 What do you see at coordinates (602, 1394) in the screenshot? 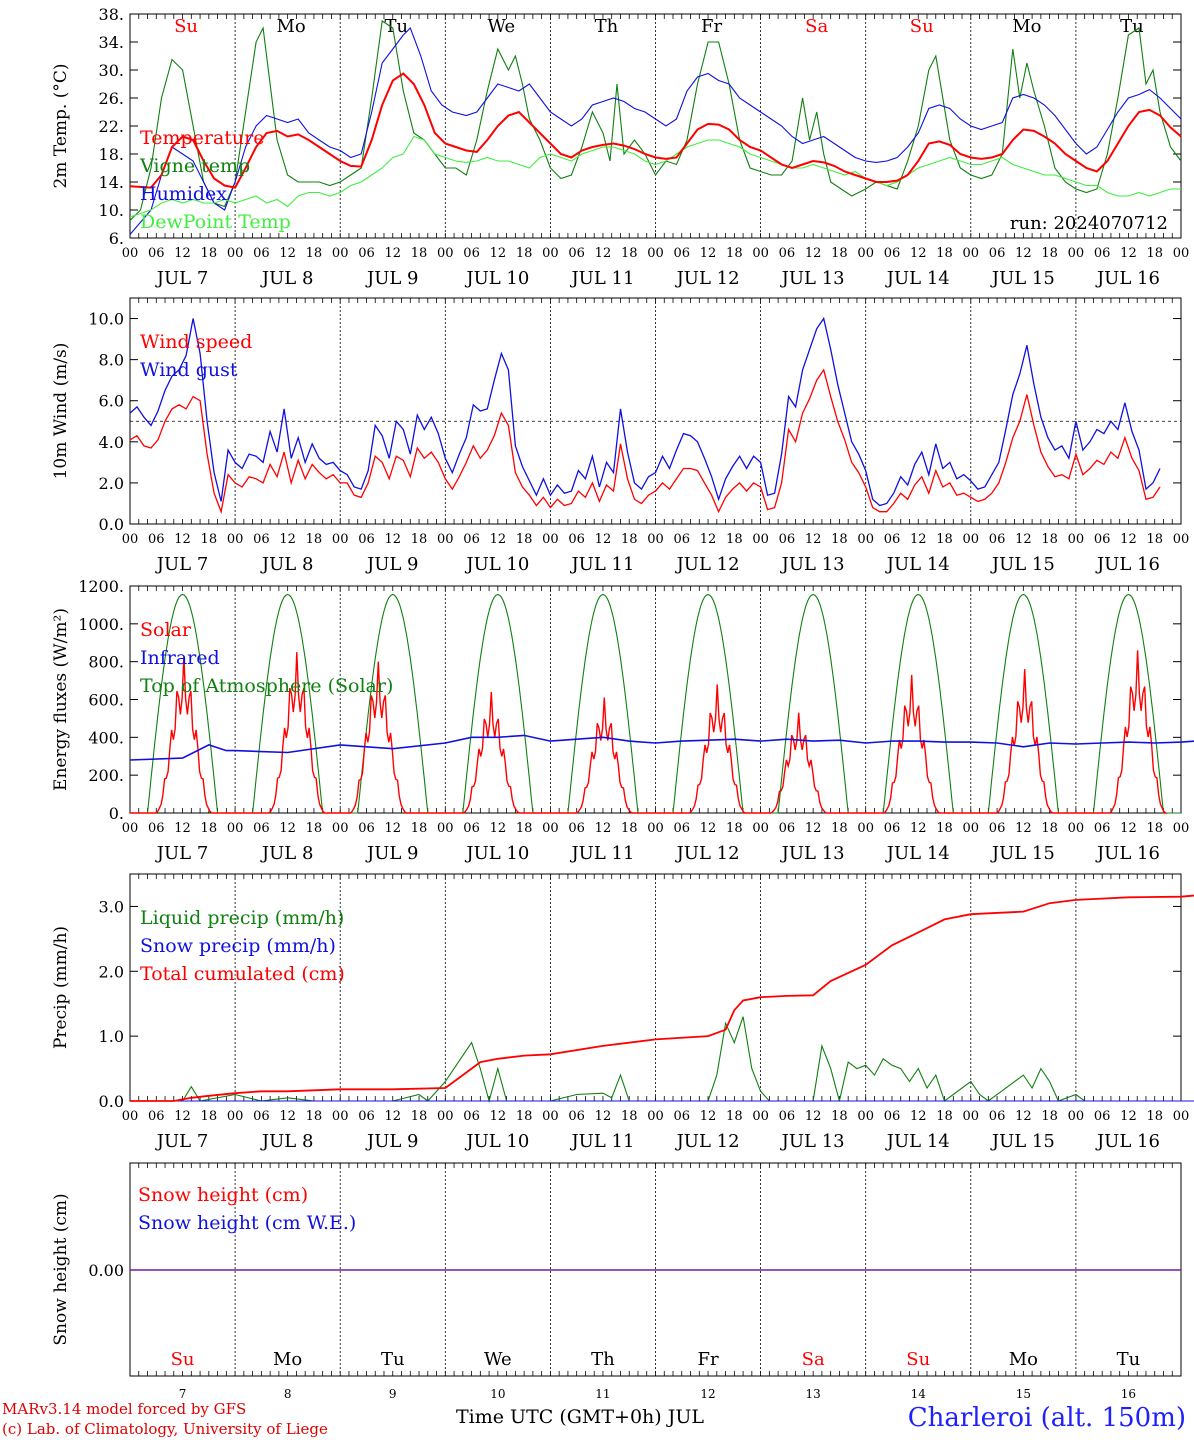
I see `day-number-label: 11` at bounding box center [602, 1394].